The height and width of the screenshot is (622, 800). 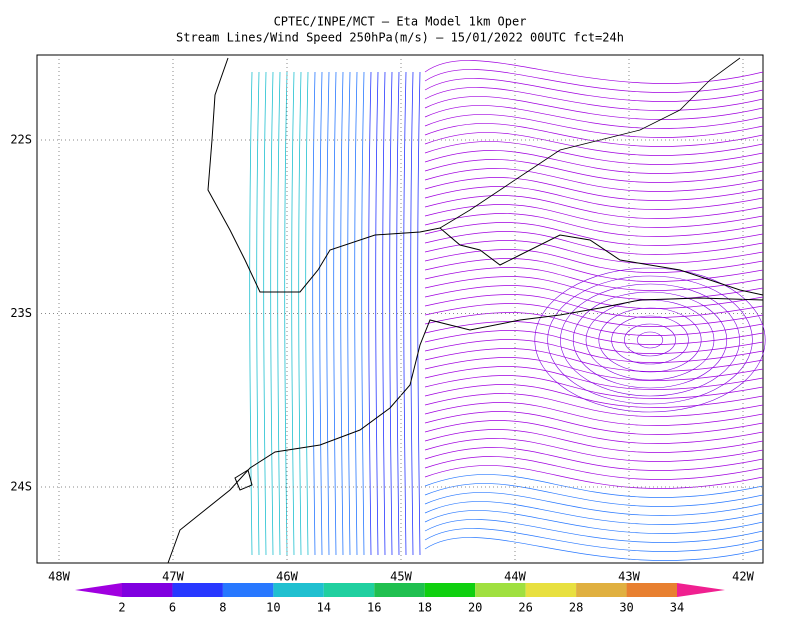 What do you see at coordinates (525, 608) in the screenshot?
I see `colorbar-label: 26` at bounding box center [525, 608].